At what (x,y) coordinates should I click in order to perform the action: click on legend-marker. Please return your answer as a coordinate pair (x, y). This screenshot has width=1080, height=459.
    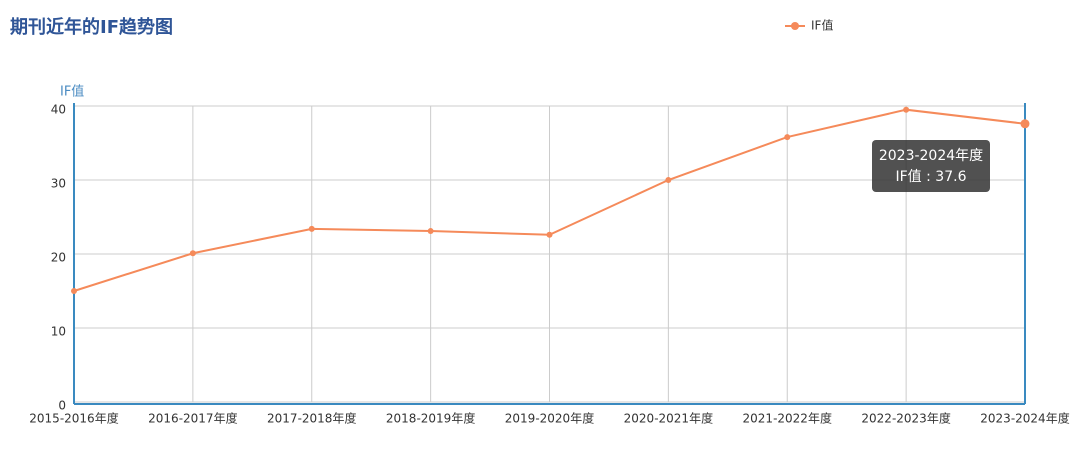
    Looking at the image, I should click on (795, 26).